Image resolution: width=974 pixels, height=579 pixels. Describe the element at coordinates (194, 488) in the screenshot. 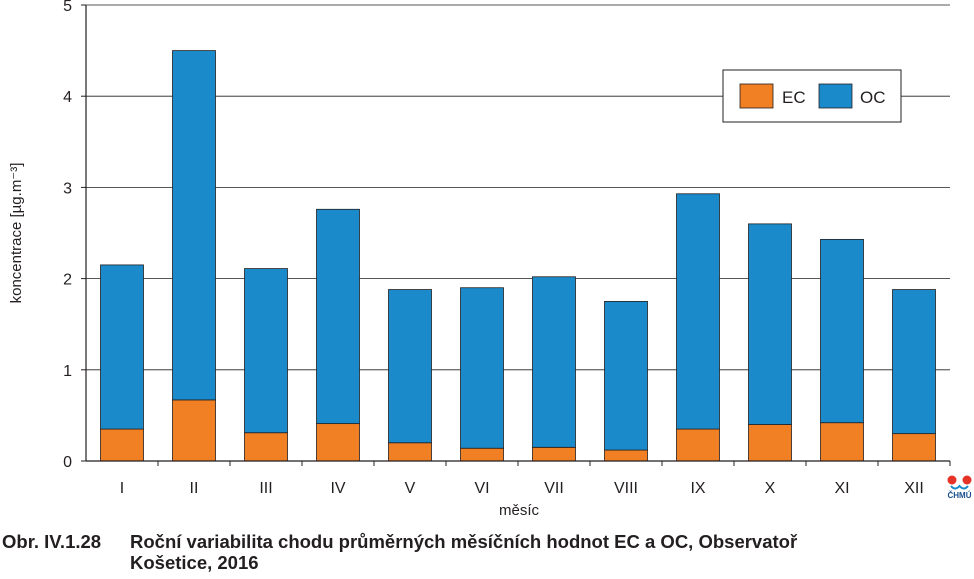

I see `x-tick-label: II` at that location.